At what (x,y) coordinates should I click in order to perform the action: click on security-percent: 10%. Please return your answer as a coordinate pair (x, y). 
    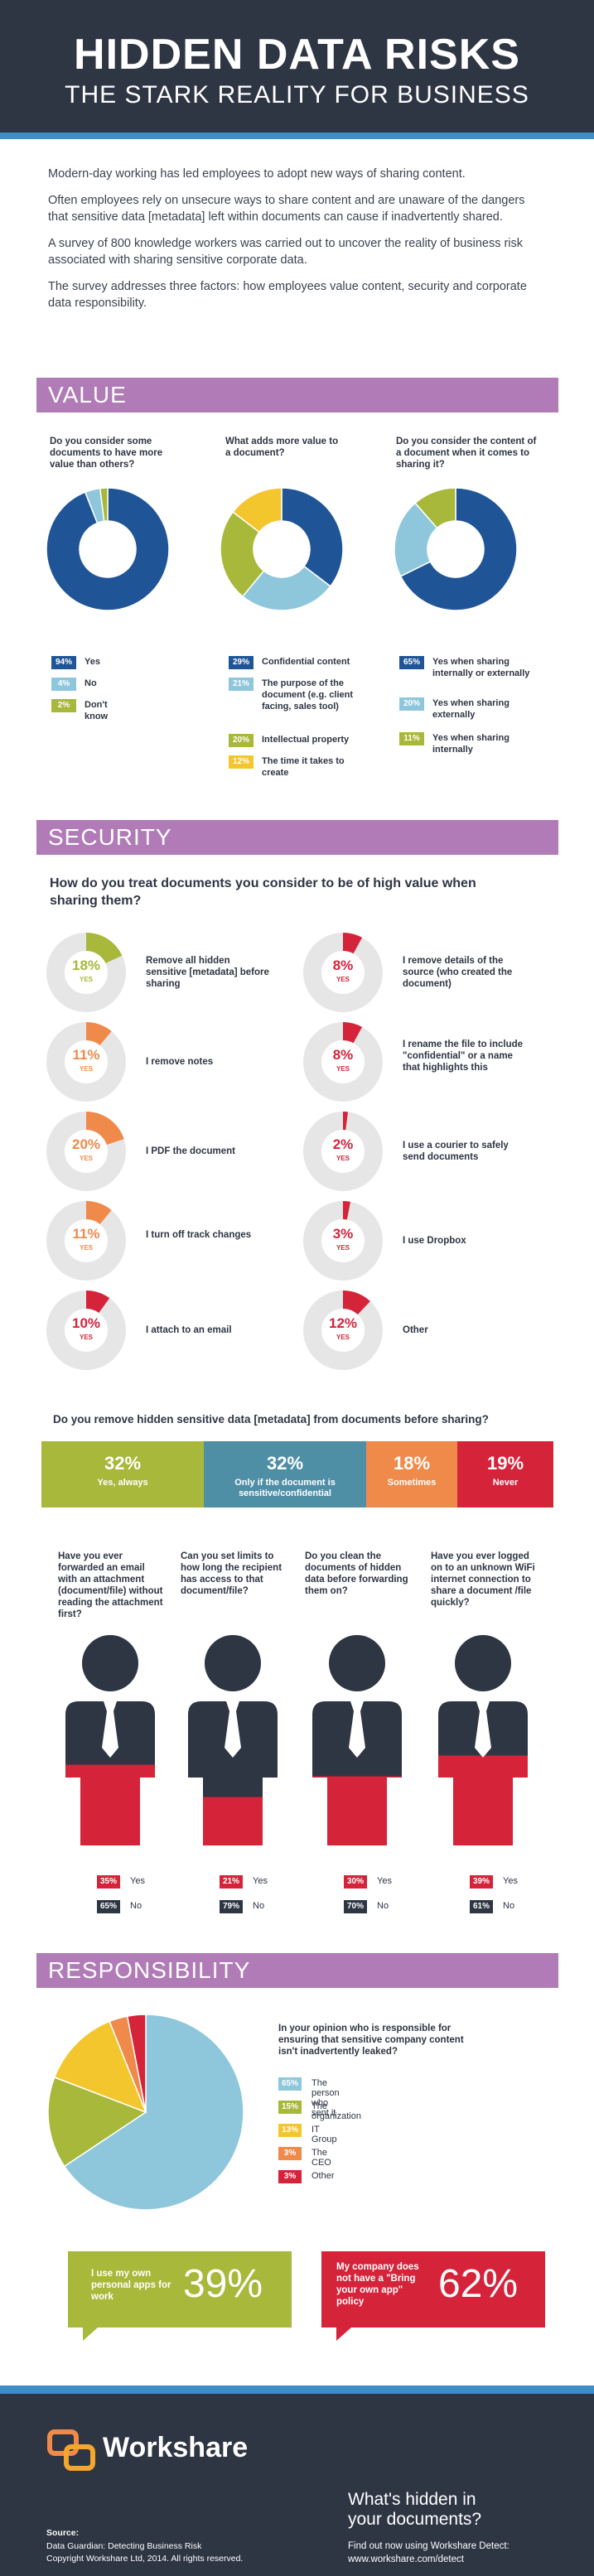
    Looking at the image, I should click on (86, 1323).